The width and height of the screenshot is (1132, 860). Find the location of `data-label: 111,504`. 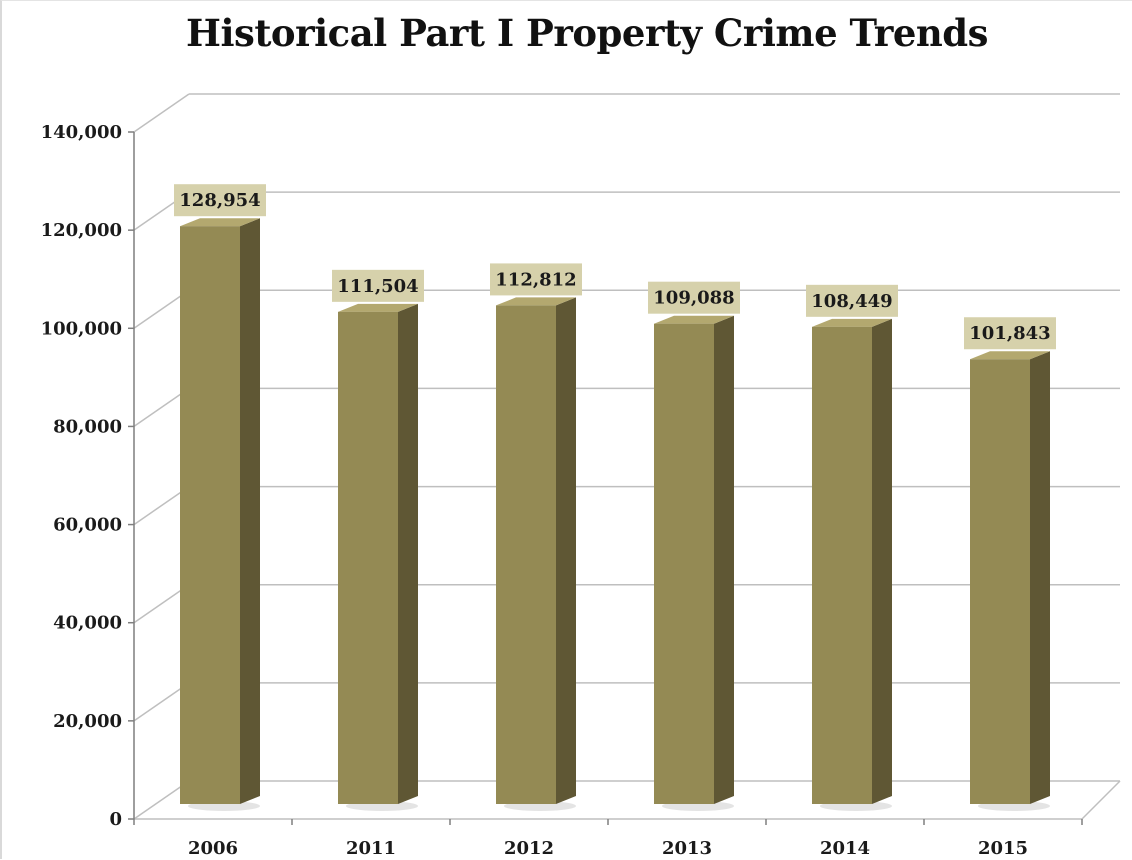

data-label: 111,504 is located at coordinates (377, 286).